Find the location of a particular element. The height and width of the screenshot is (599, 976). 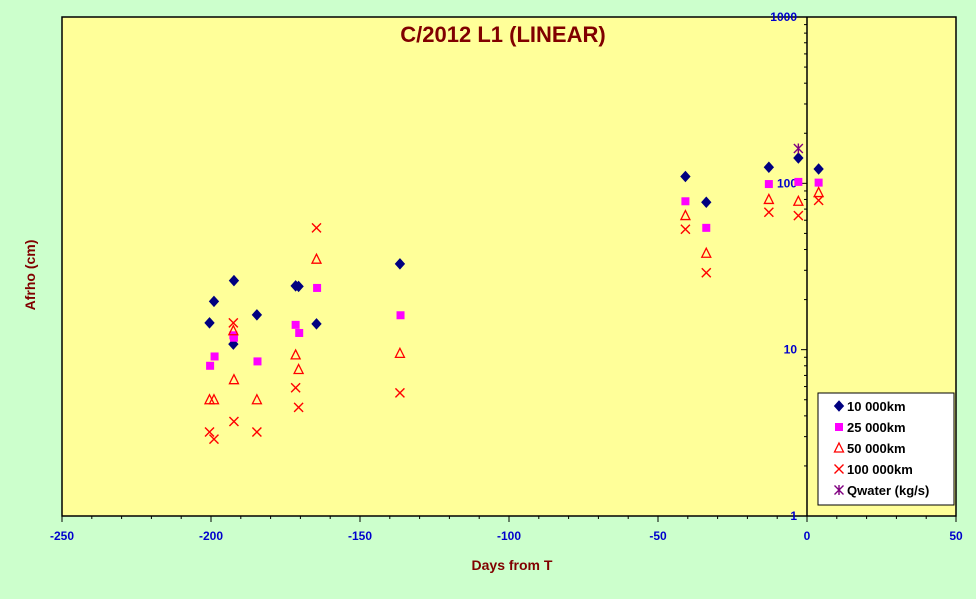

legend-label: 10 000km is located at coordinates (876, 406).